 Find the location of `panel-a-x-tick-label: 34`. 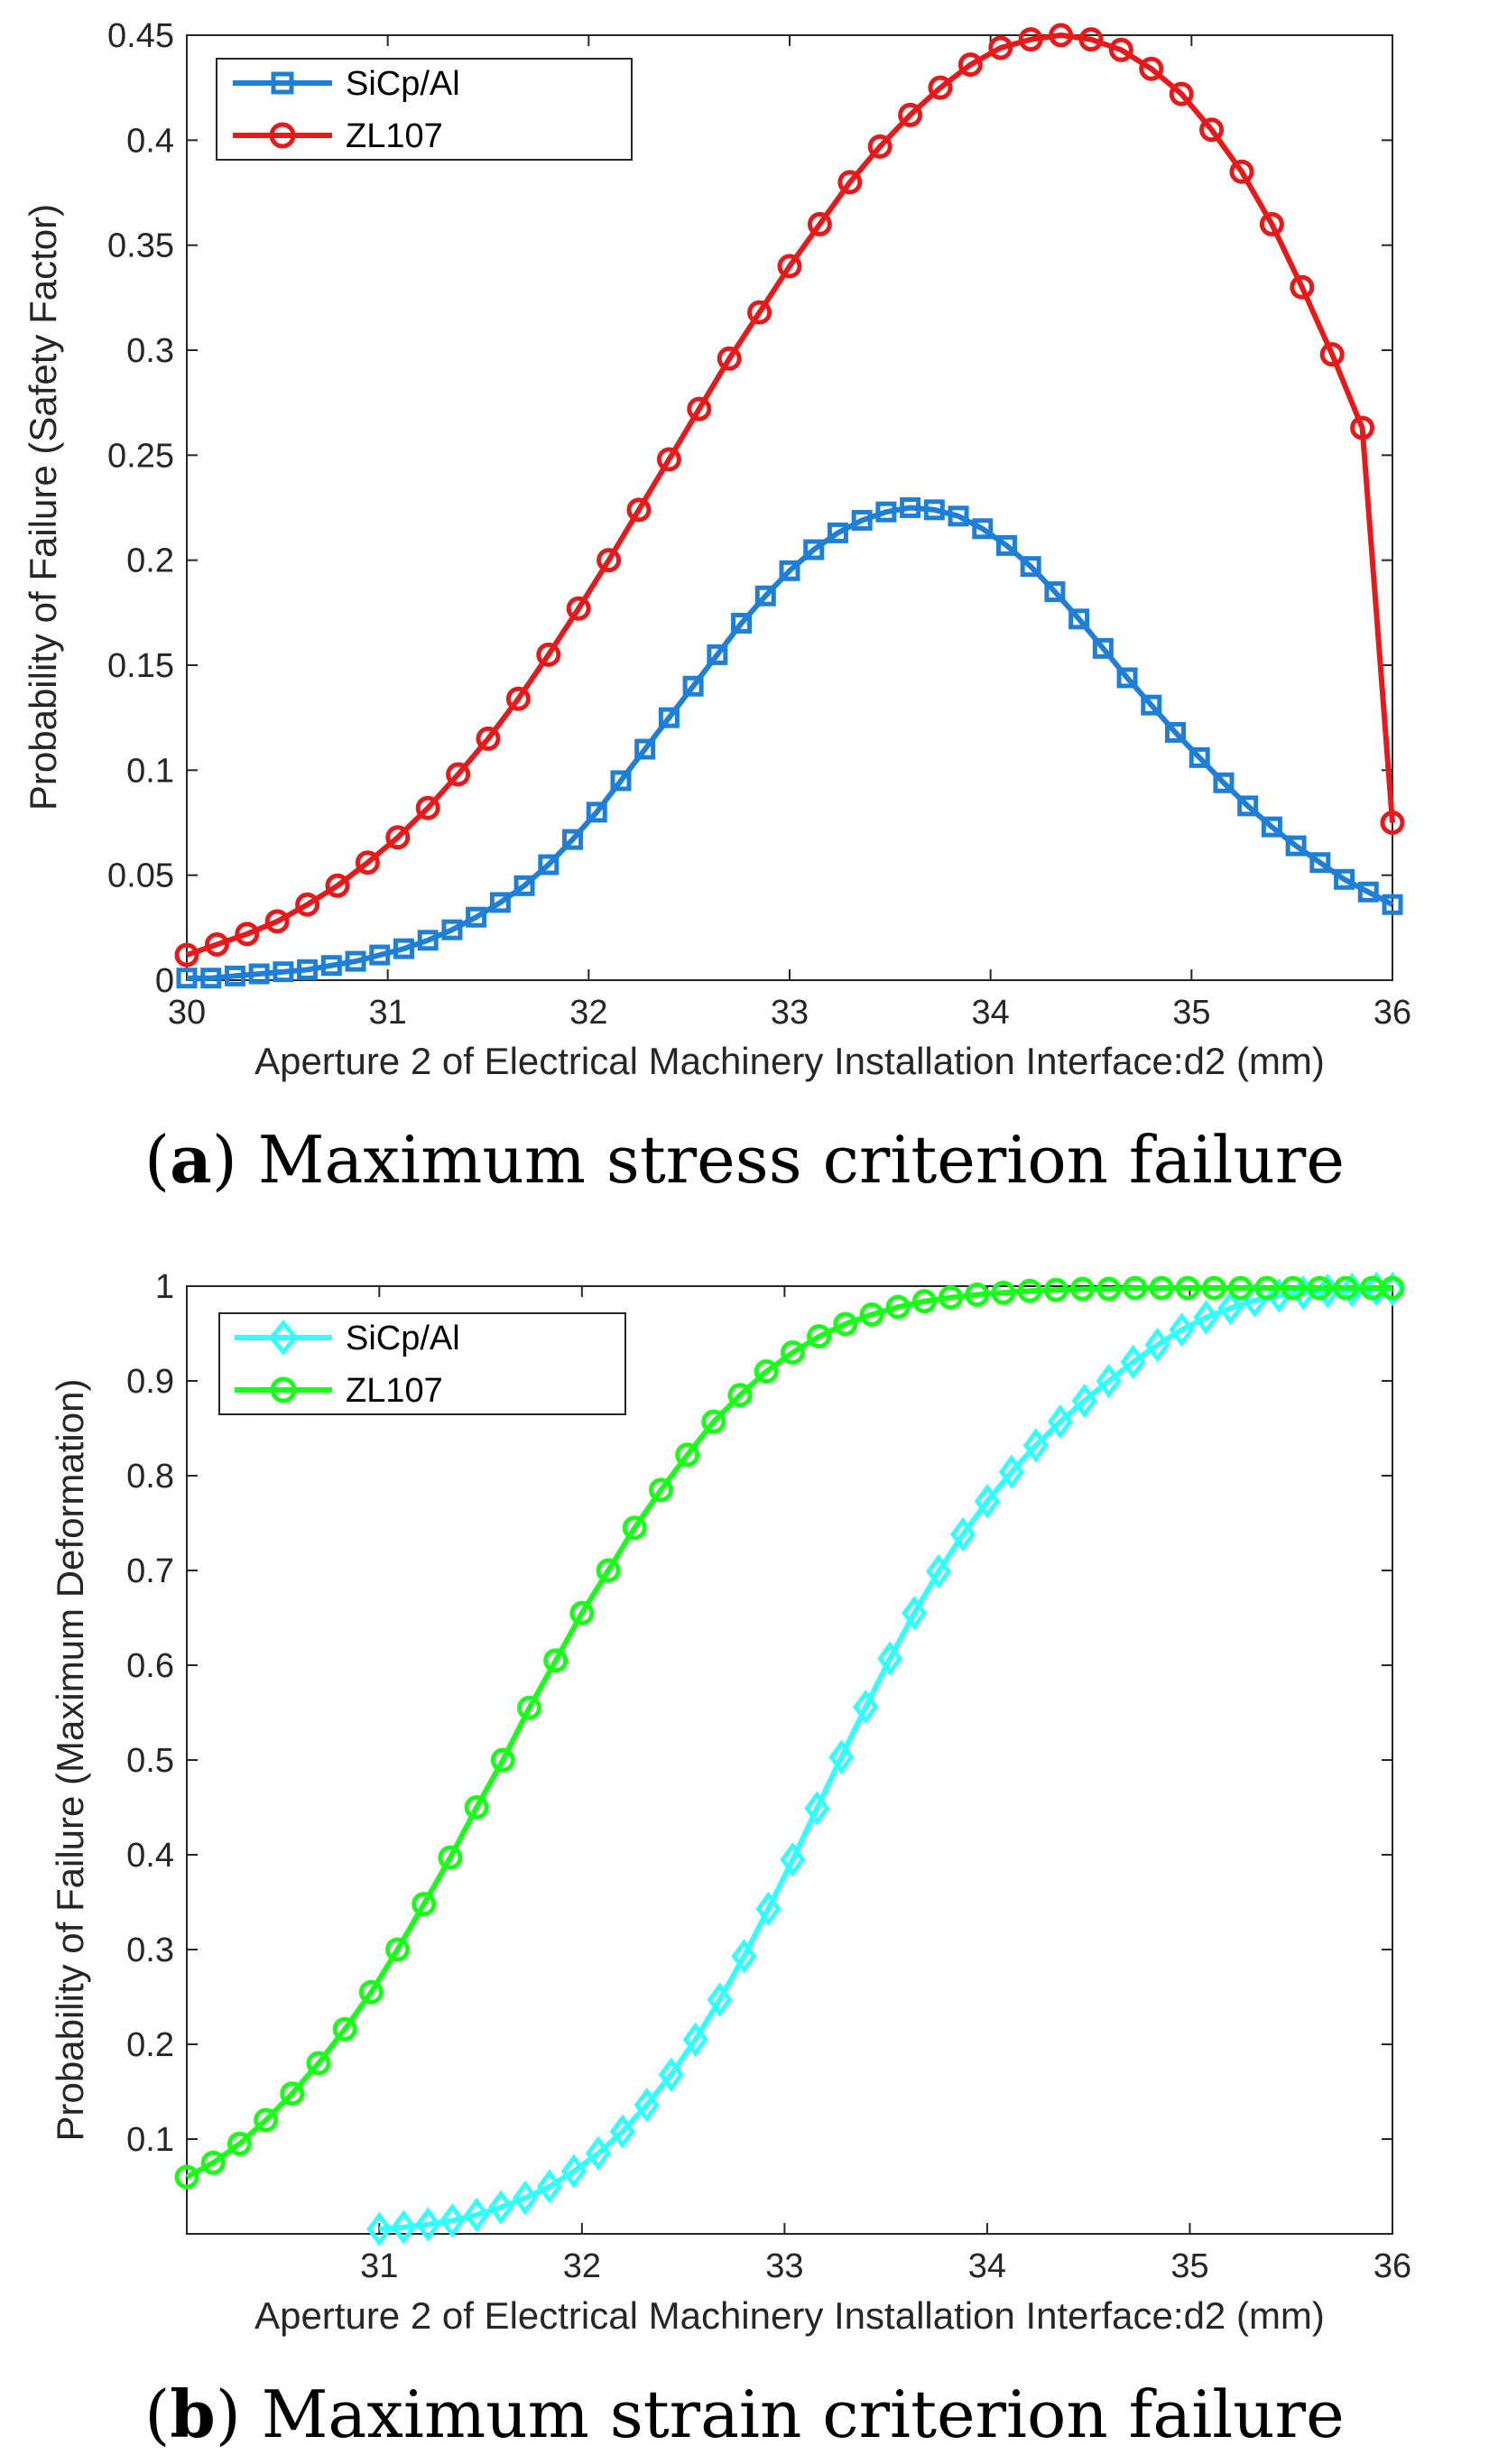

panel-a-x-tick-label: 34 is located at coordinates (991, 1013).